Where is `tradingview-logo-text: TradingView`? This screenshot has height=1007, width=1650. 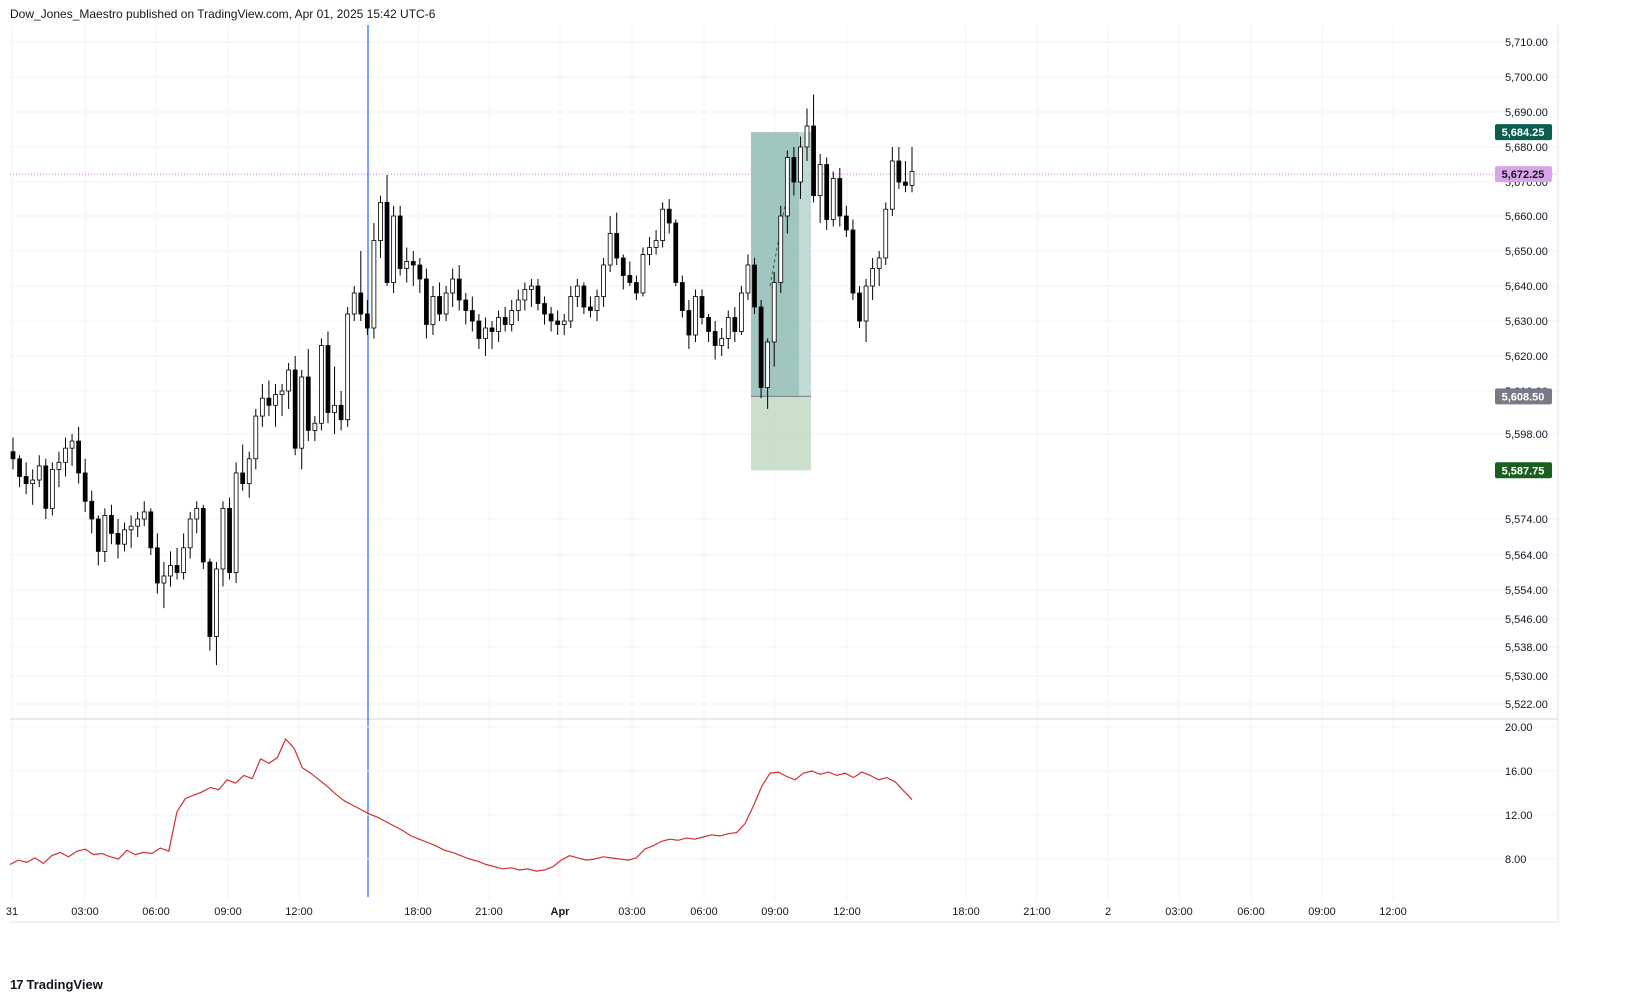
tradingview-logo-text: TradingView is located at coordinates (64, 984).